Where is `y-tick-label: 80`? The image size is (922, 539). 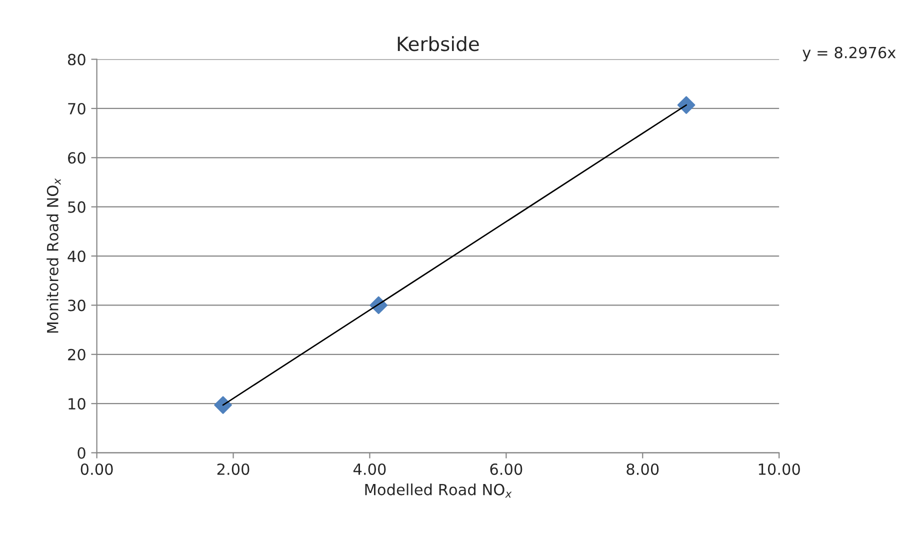
y-tick-label: 80 is located at coordinates (77, 60).